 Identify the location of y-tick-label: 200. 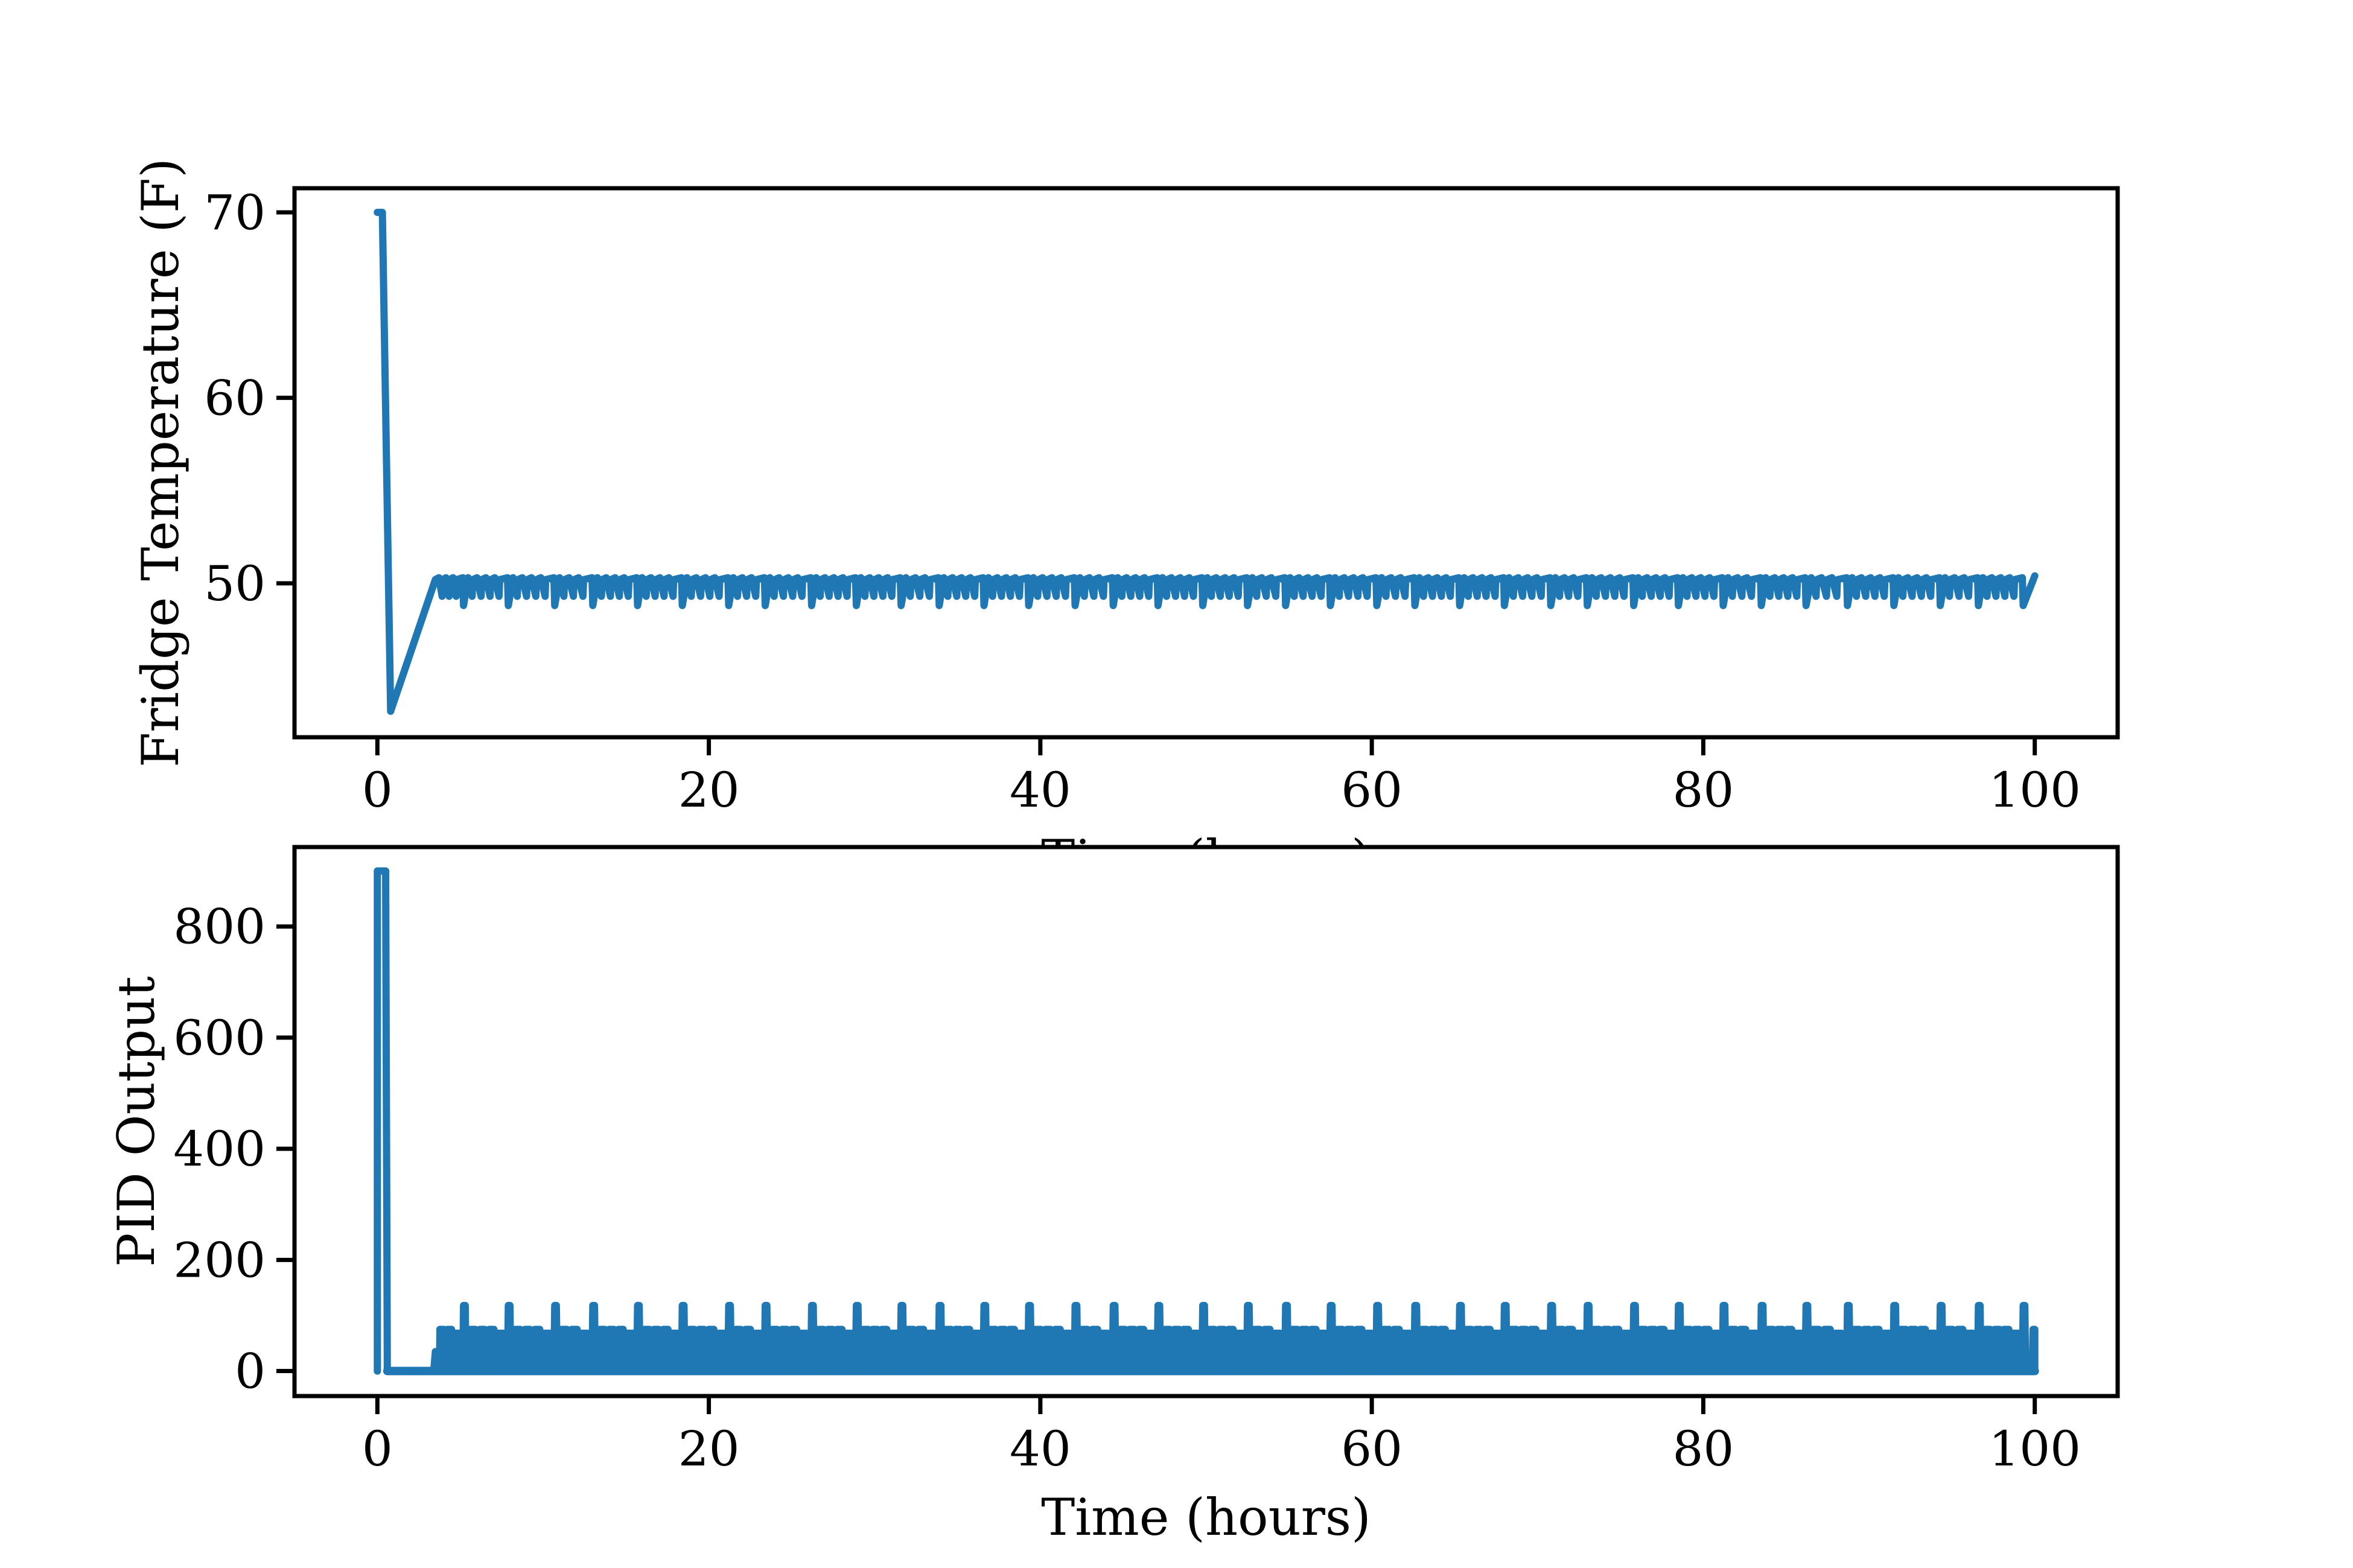
(219, 1260).